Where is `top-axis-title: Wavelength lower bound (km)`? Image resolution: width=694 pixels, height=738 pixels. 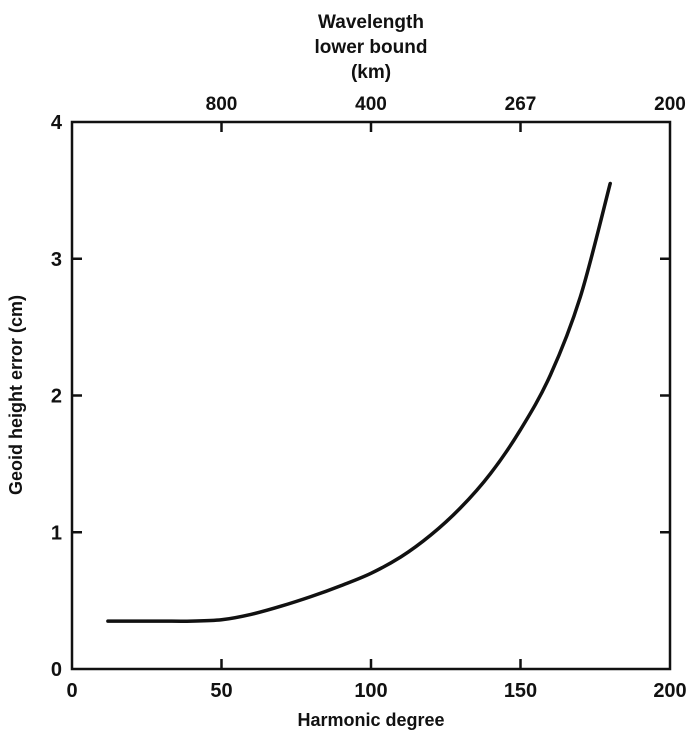
top-axis-title: Wavelength lower bound (km) is located at coordinates (371, 47).